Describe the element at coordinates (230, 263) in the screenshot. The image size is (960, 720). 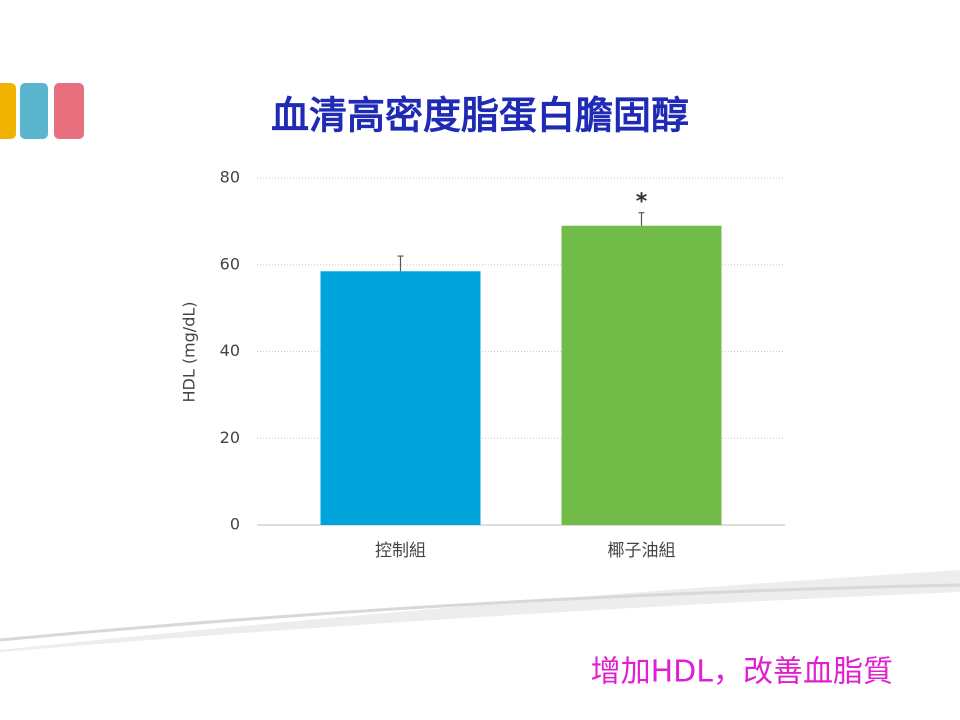
I see `y-tick-label: 60` at that location.